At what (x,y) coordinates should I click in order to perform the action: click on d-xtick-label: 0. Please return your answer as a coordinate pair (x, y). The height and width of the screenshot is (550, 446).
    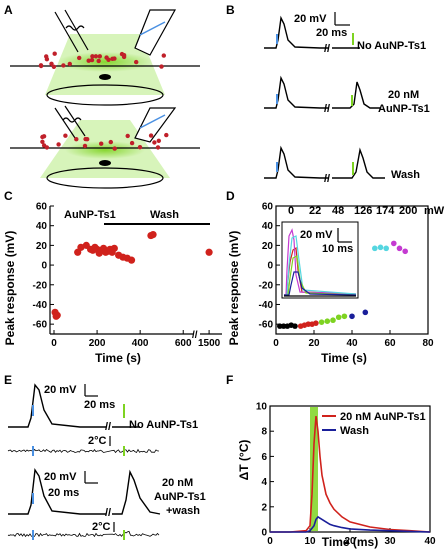
    Looking at the image, I should click on (276, 343).